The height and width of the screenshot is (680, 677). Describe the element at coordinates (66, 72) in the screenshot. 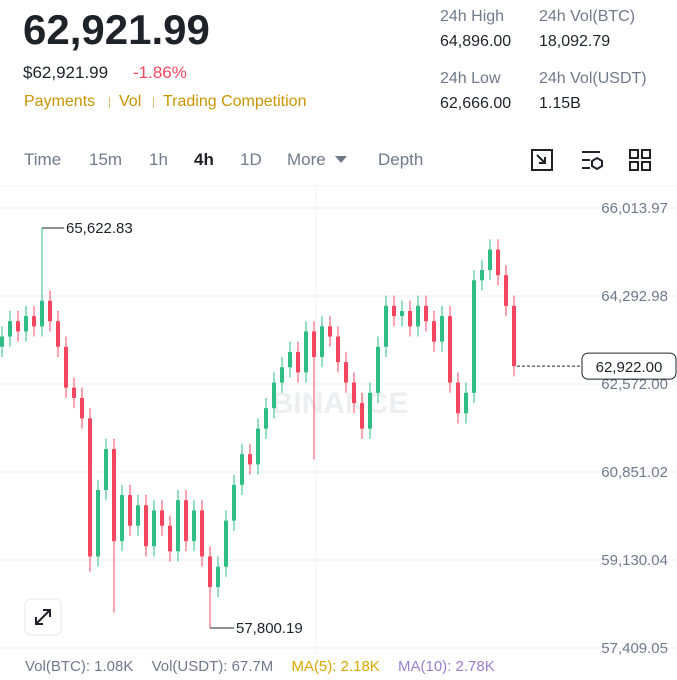

I see `usd-price: $62,921.99` at that location.